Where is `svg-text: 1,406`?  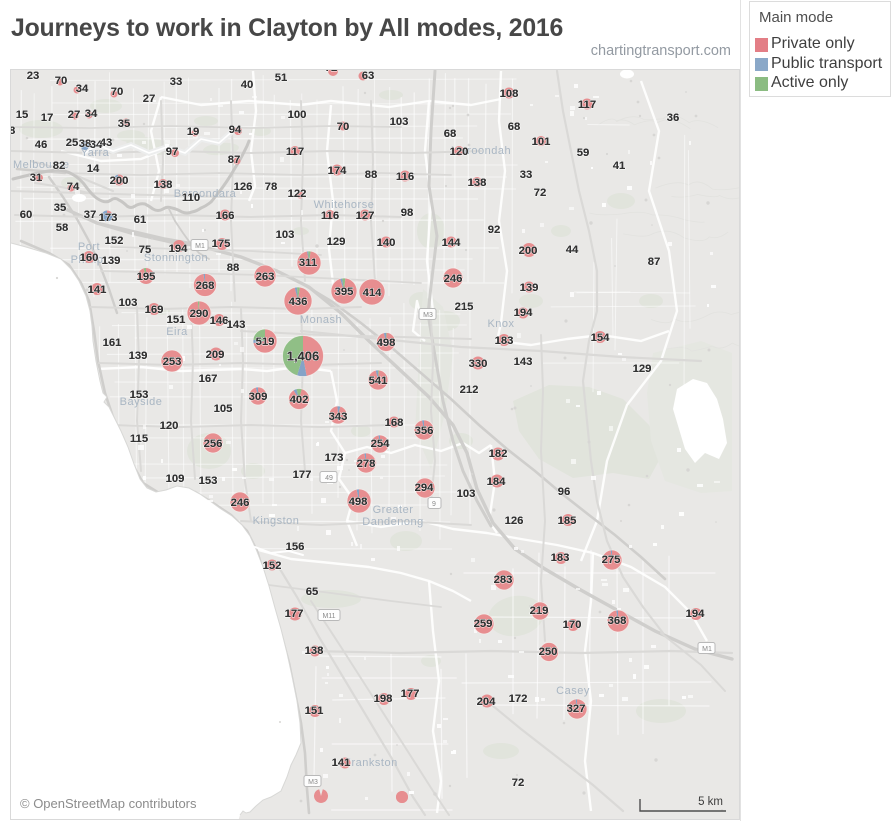
svg-text: 1,406 is located at coordinates (303, 356).